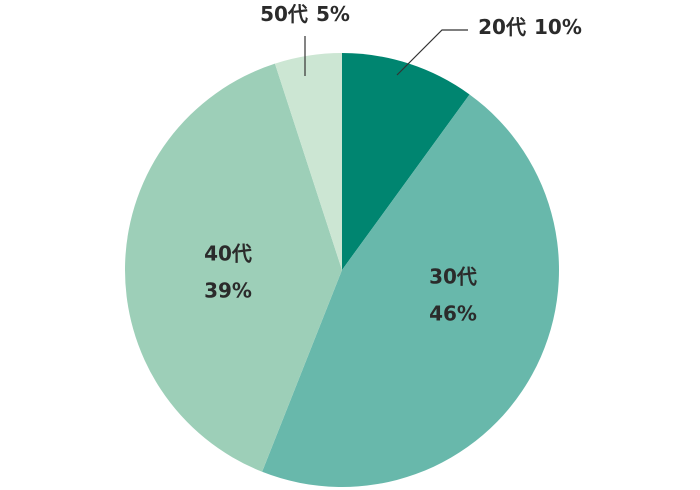 The height and width of the screenshot is (490, 700). Describe the element at coordinates (502, 27) in the screenshot. I see `category-label: 20代` at that location.